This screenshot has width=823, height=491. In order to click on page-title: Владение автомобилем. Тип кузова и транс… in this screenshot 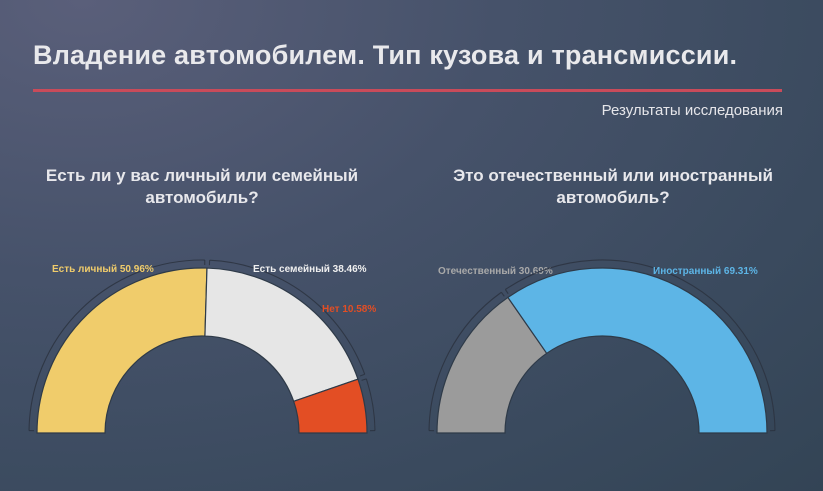, I will do `click(385, 55)`.